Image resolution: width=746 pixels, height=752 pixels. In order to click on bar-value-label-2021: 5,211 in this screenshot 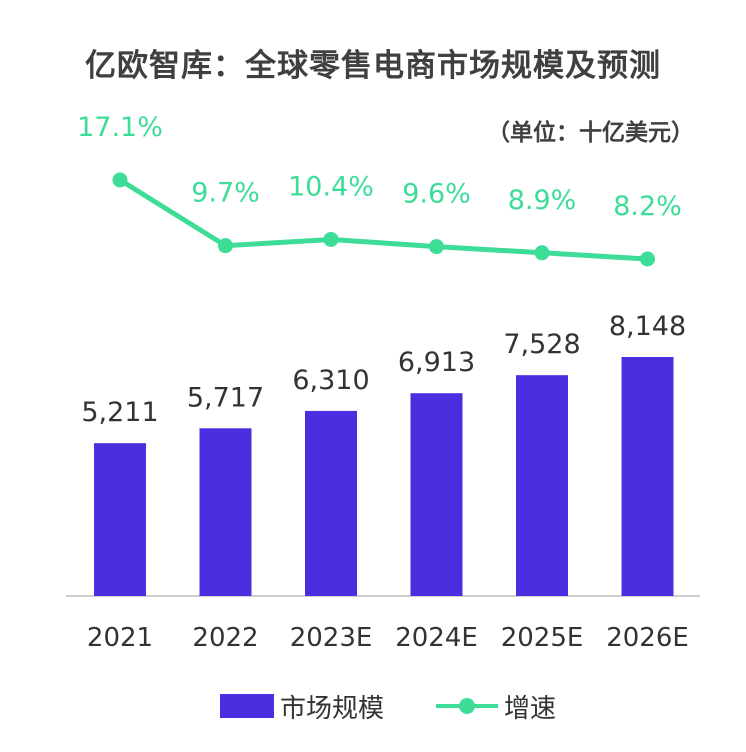, I will do `click(119, 412)`.